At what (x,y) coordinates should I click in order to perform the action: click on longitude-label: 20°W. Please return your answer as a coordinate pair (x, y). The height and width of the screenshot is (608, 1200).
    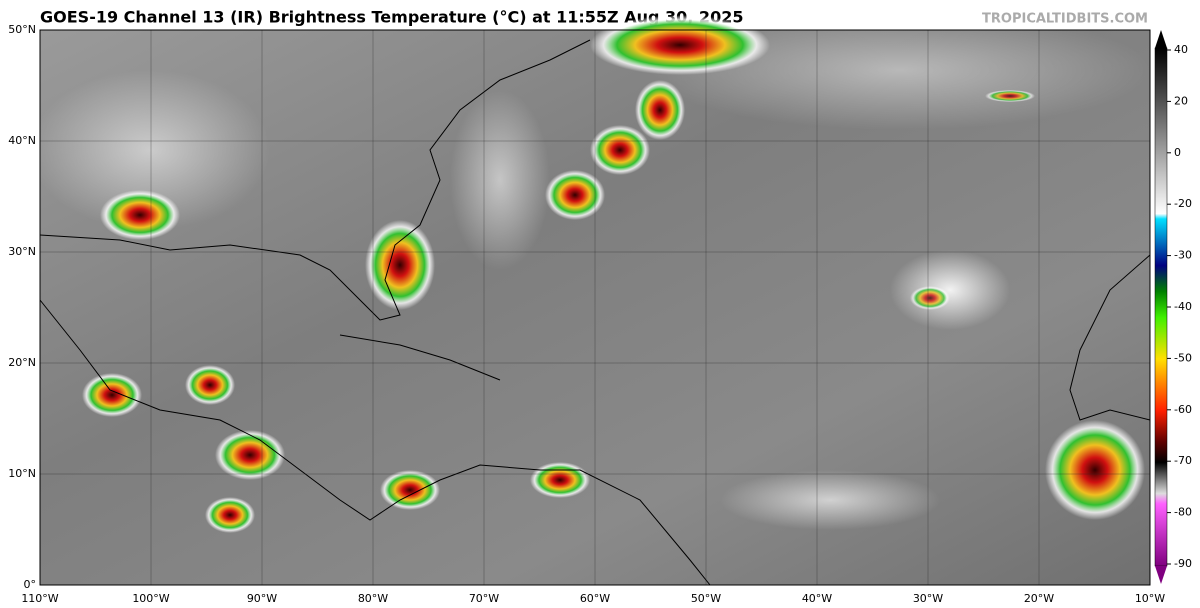
    Looking at the image, I should click on (1039, 598).